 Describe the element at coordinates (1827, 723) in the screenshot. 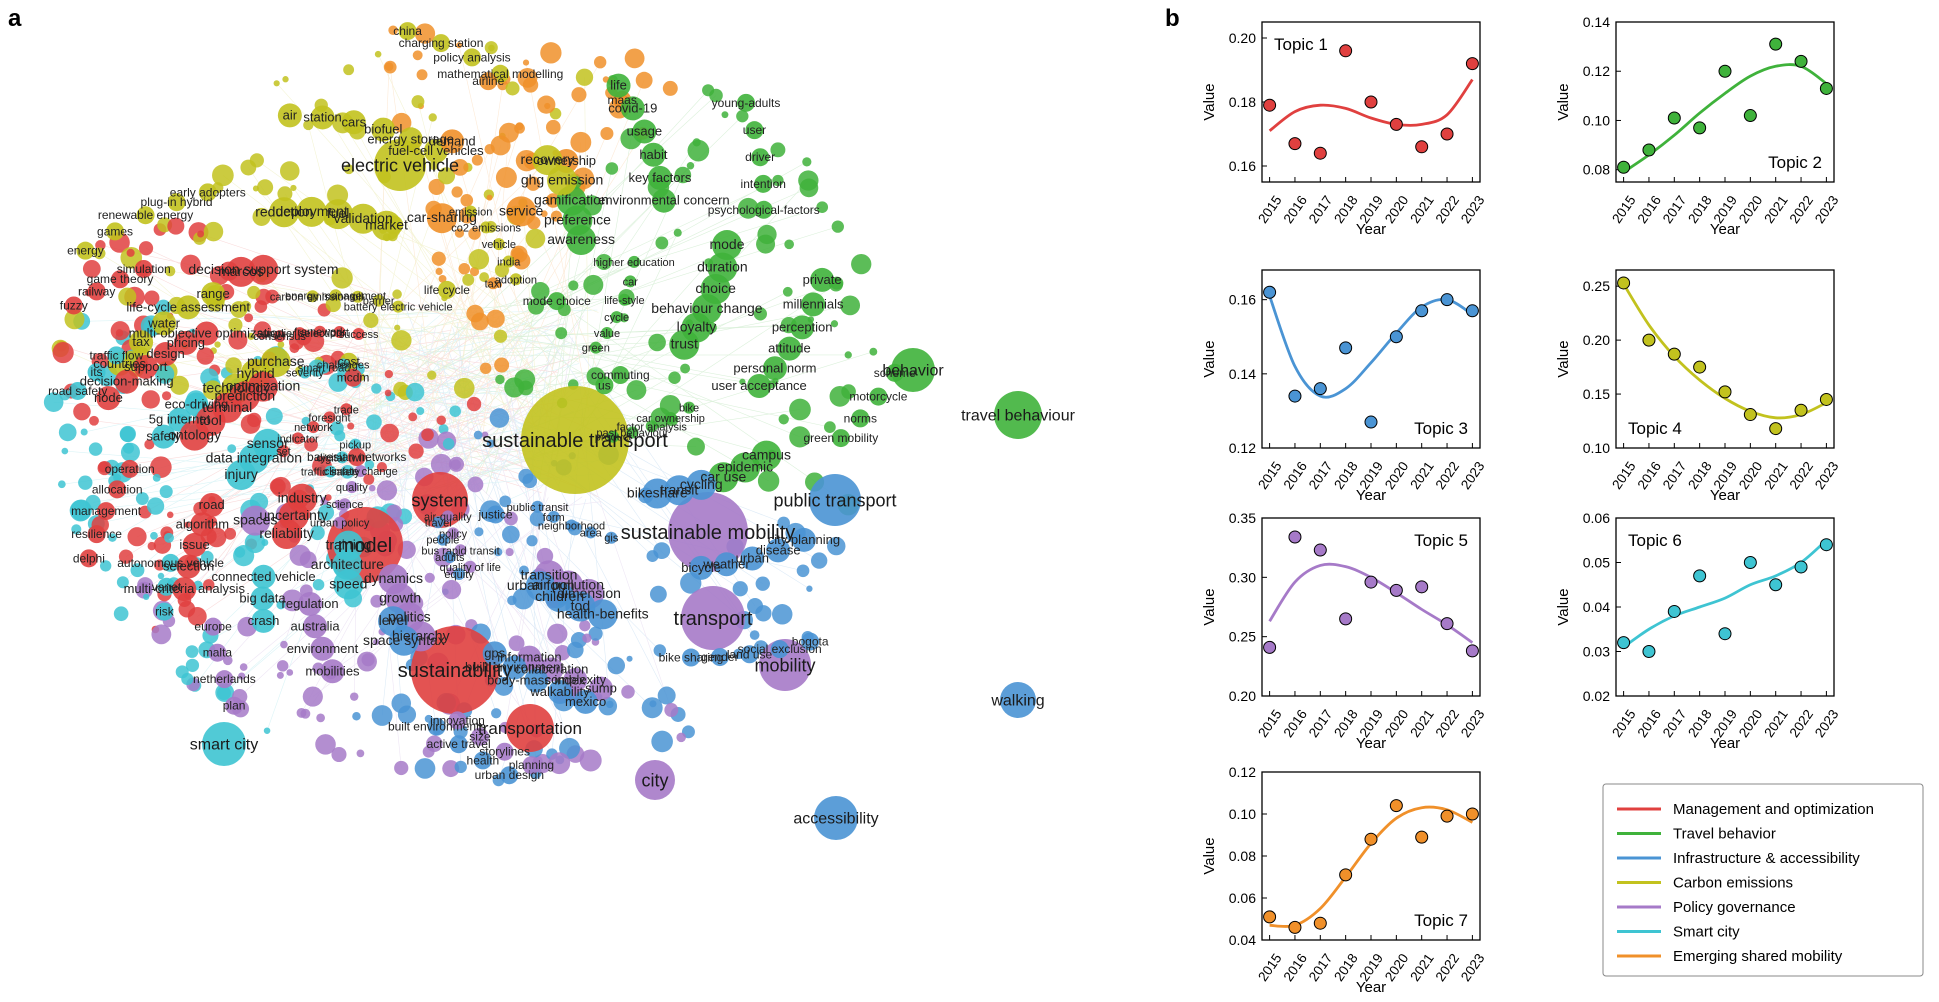

I see `x-tick-label: 2023` at that location.